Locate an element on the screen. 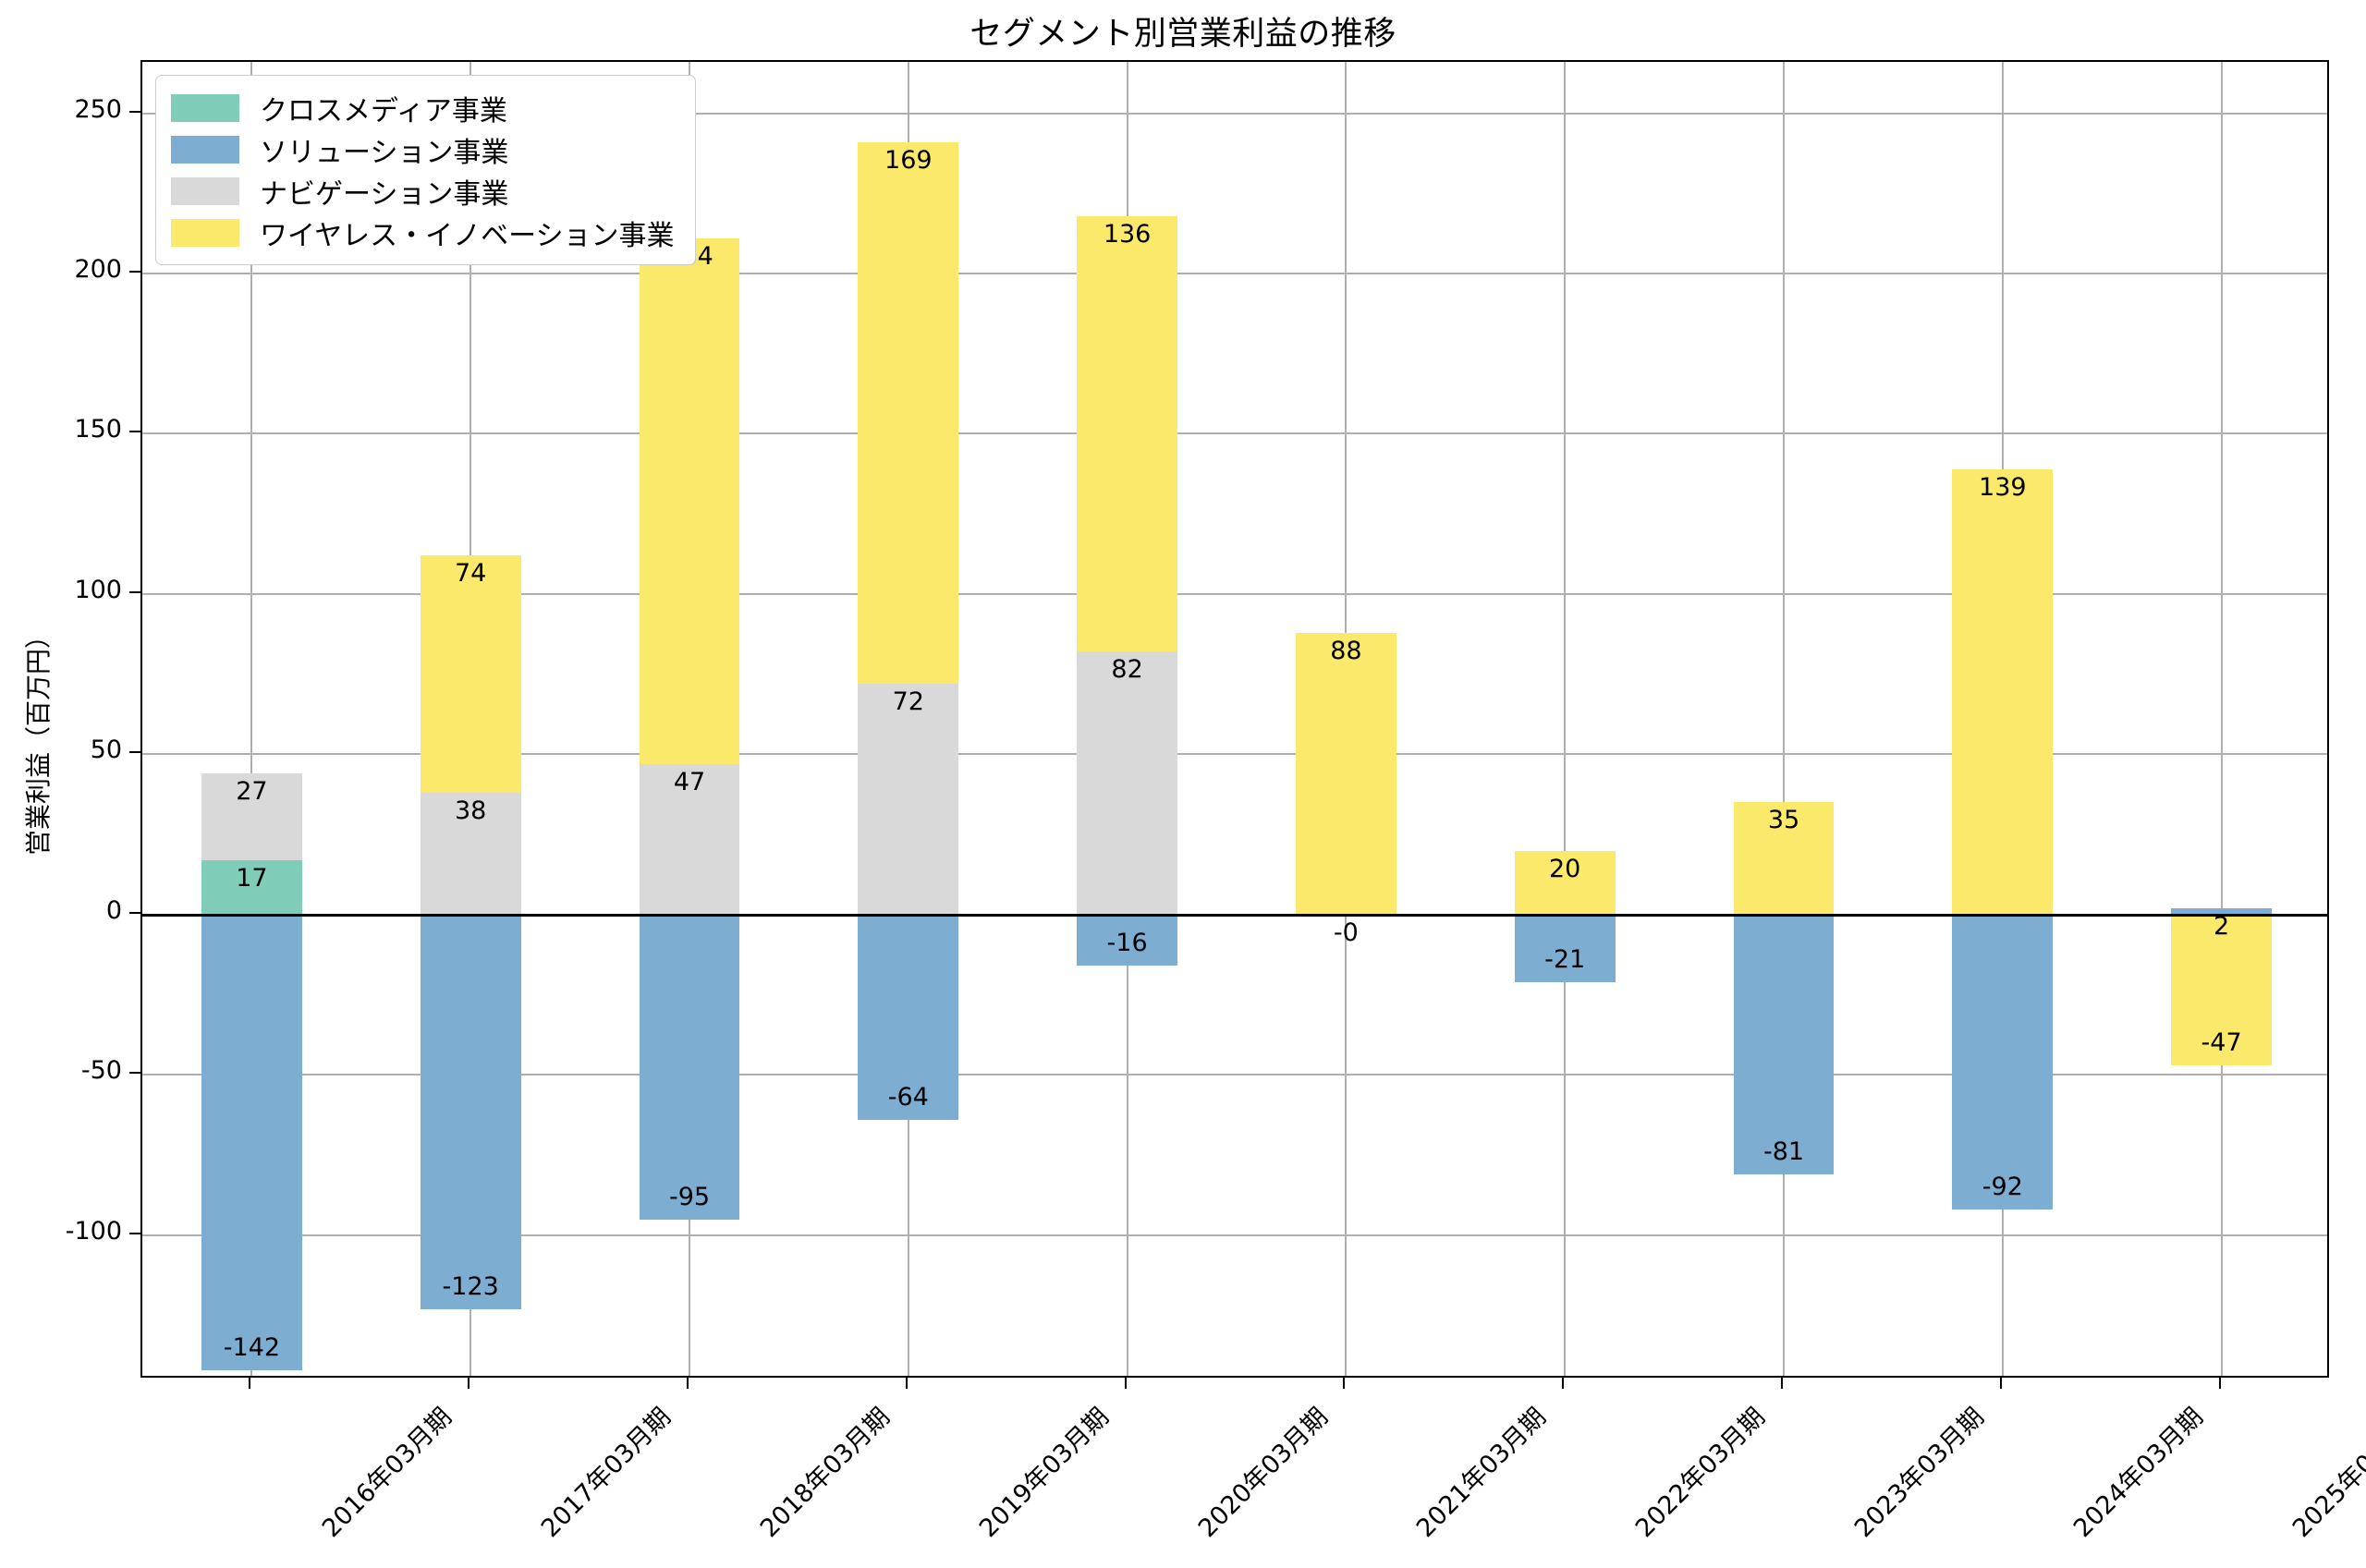 Image resolution: width=2366 pixels, height=1568 pixels. bar-value-label: -95 is located at coordinates (690, 1196).